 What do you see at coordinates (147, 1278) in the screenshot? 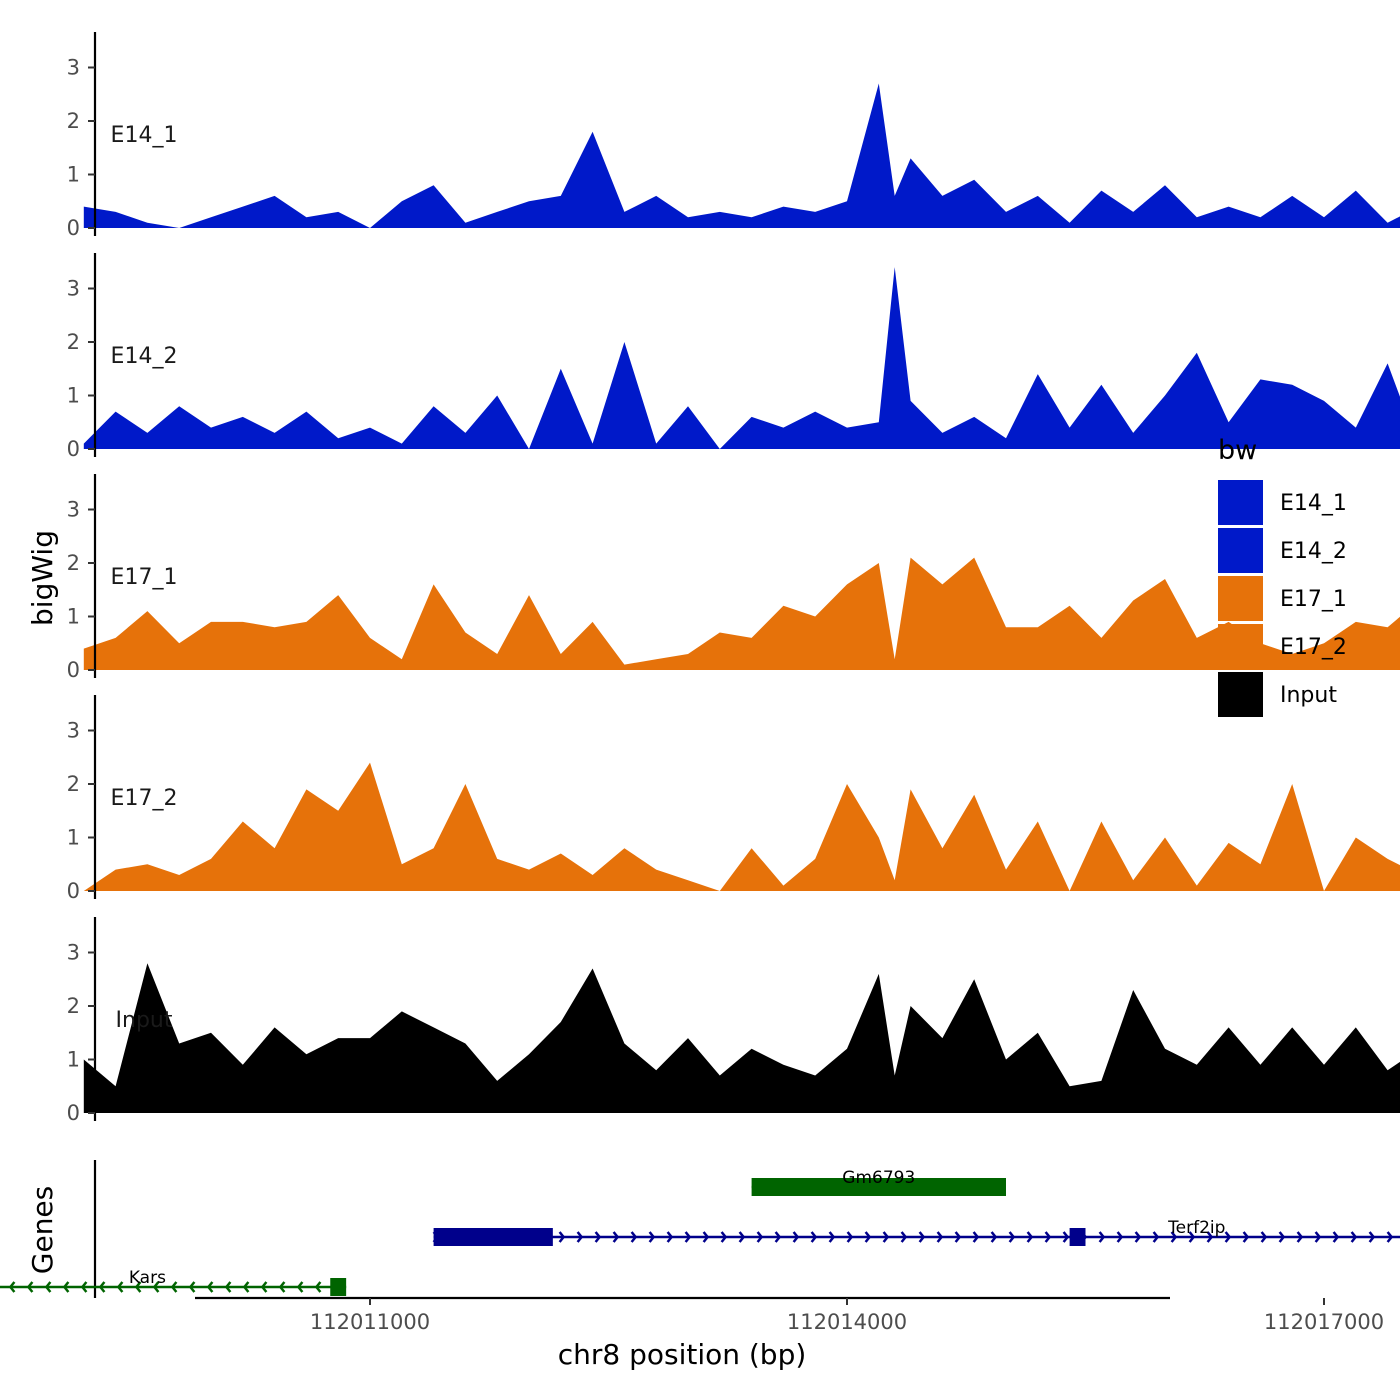
I see `gene-label: Kars` at bounding box center [147, 1278].